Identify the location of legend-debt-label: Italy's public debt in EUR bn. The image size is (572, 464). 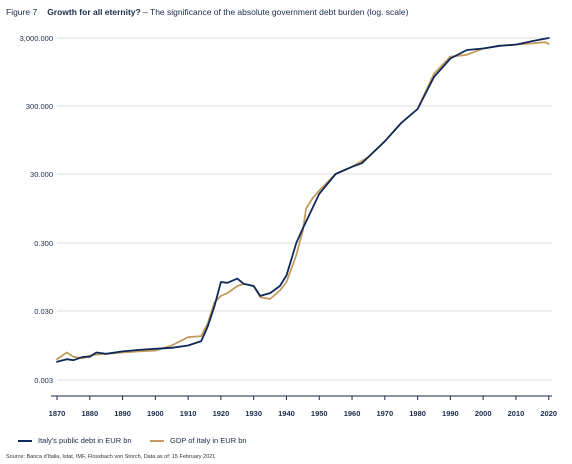
(85, 440).